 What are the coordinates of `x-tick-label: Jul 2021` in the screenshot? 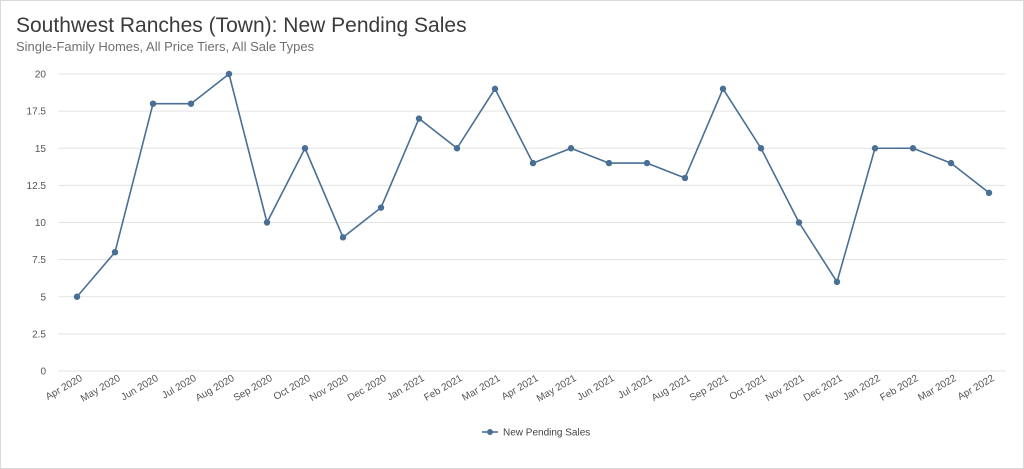 It's located at (635, 387).